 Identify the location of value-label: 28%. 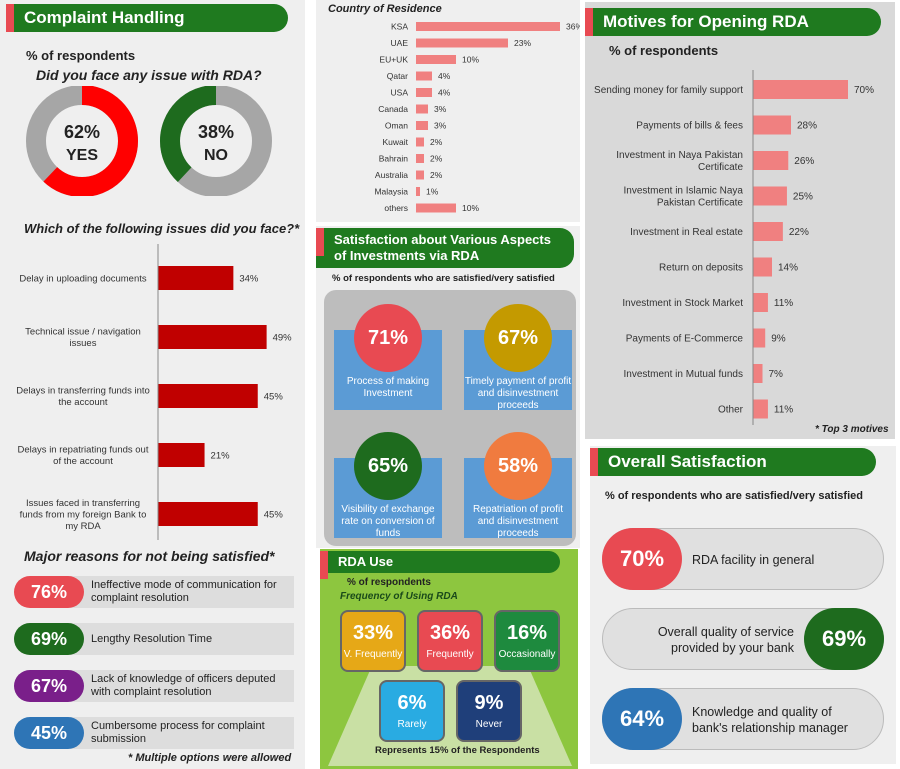
(807, 126).